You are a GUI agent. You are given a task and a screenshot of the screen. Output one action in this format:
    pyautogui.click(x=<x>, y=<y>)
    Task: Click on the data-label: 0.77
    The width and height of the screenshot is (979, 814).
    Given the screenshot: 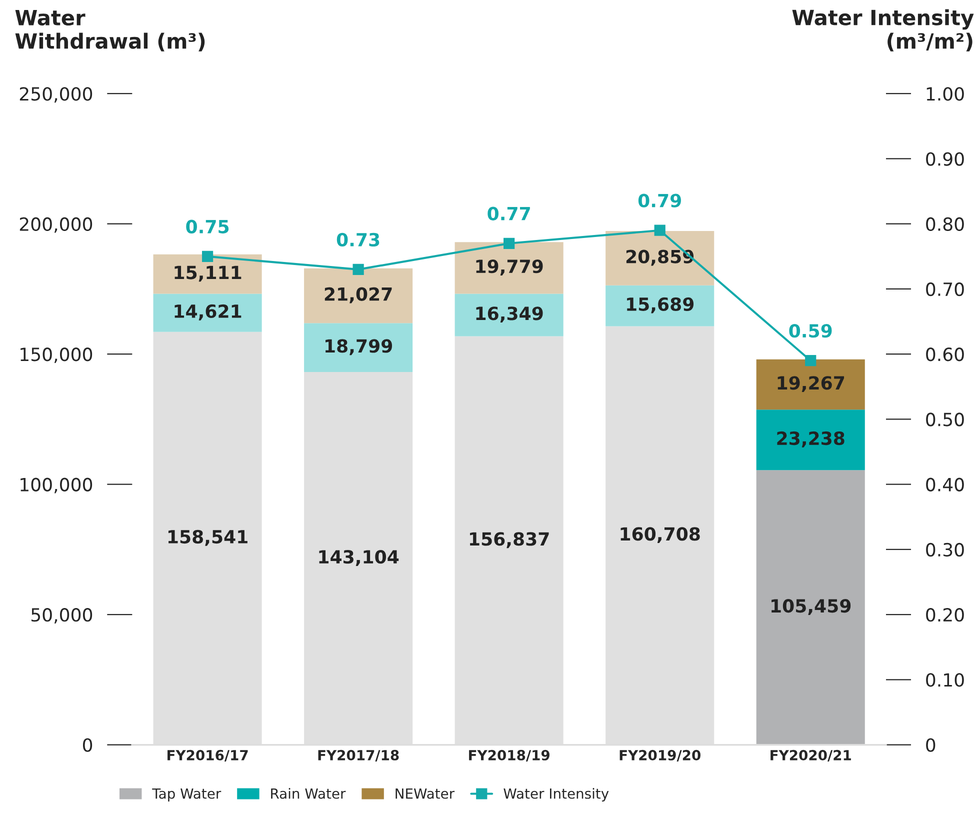 What is the action you would take?
    pyautogui.click(x=509, y=213)
    